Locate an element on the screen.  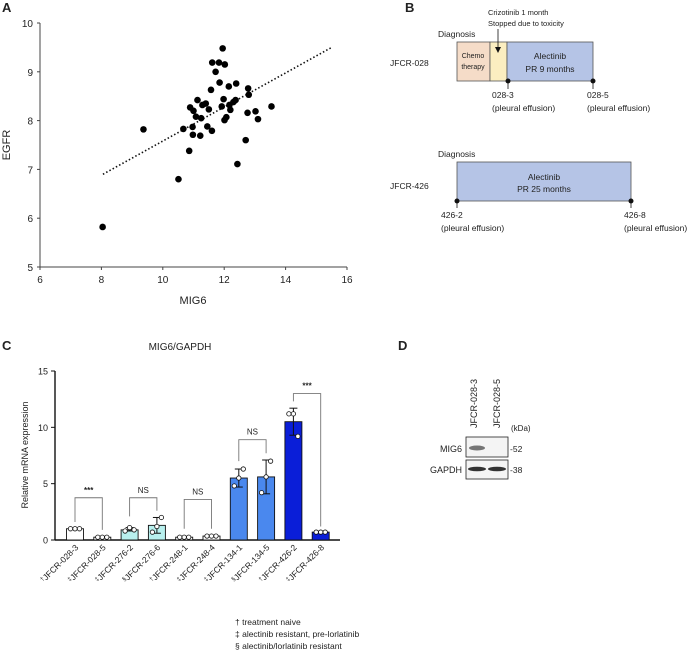
x-tick-label: 10 is located at coordinates (163, 280).